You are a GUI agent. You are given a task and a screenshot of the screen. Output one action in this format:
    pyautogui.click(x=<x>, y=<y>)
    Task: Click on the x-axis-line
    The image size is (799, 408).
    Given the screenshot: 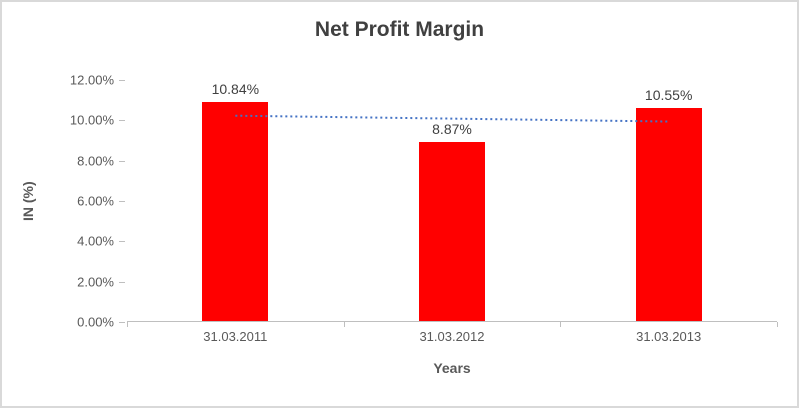 What is the action you would take?
    pyautogui.click(x=452, y=321)
    